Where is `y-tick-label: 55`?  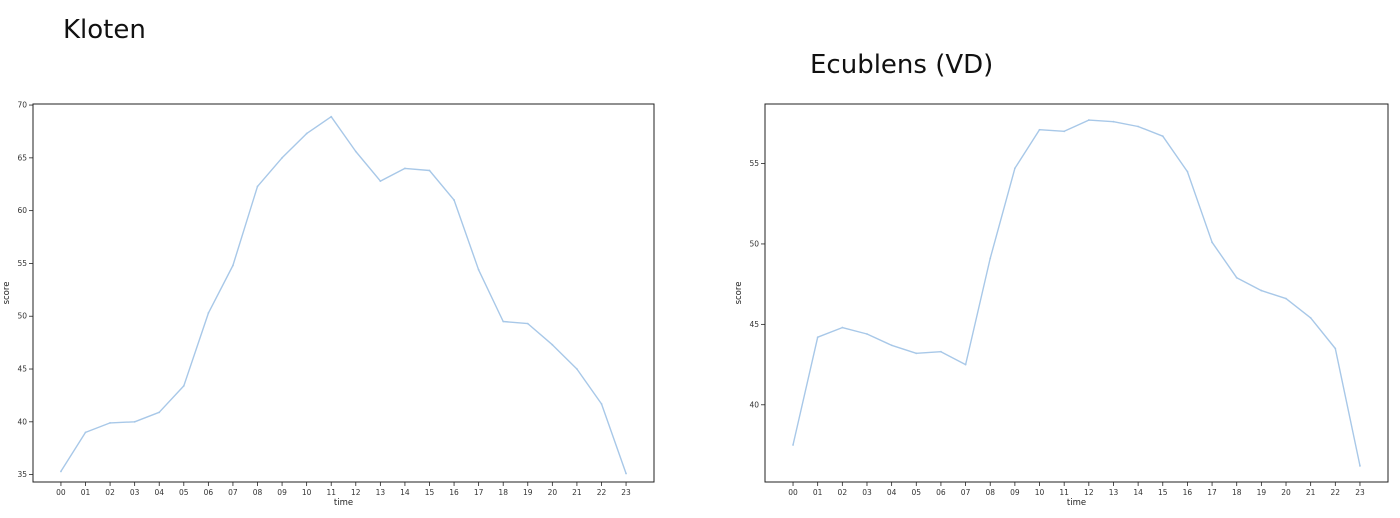 y-tick-label: 55 is located at coordinates (22, 263).